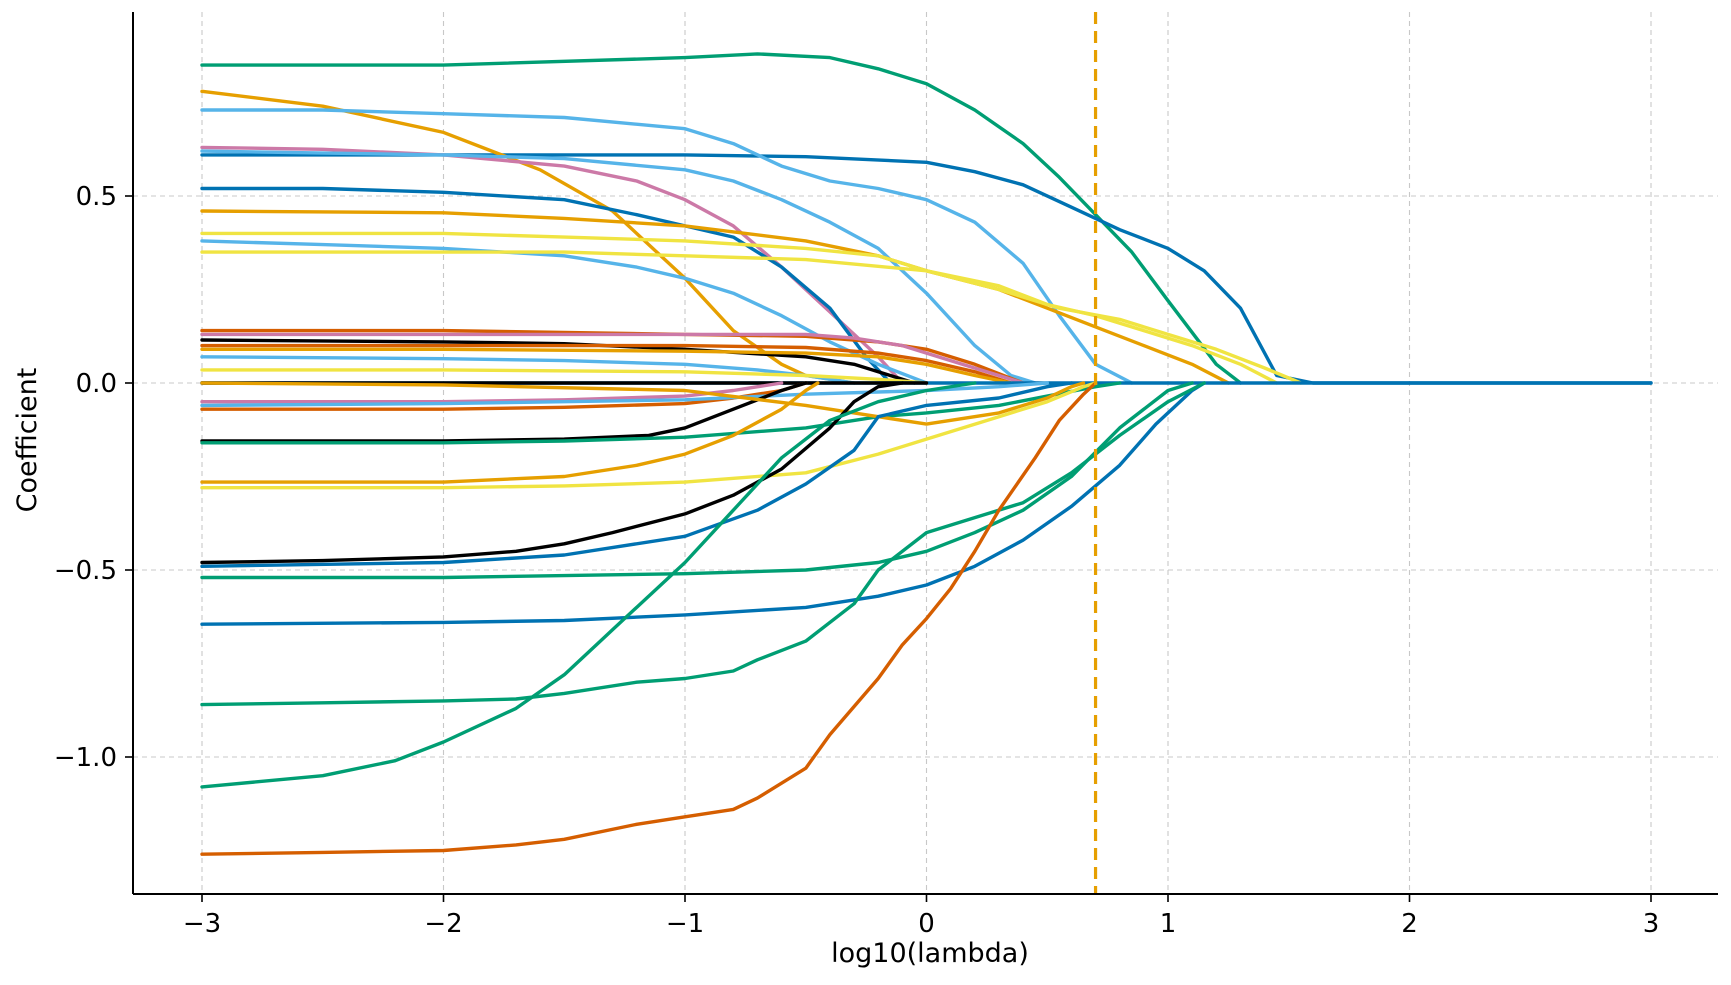 The height and width of the screenshot is (985, 1731). I want to click on y-tick-label: 0.0, so click(96, 384).